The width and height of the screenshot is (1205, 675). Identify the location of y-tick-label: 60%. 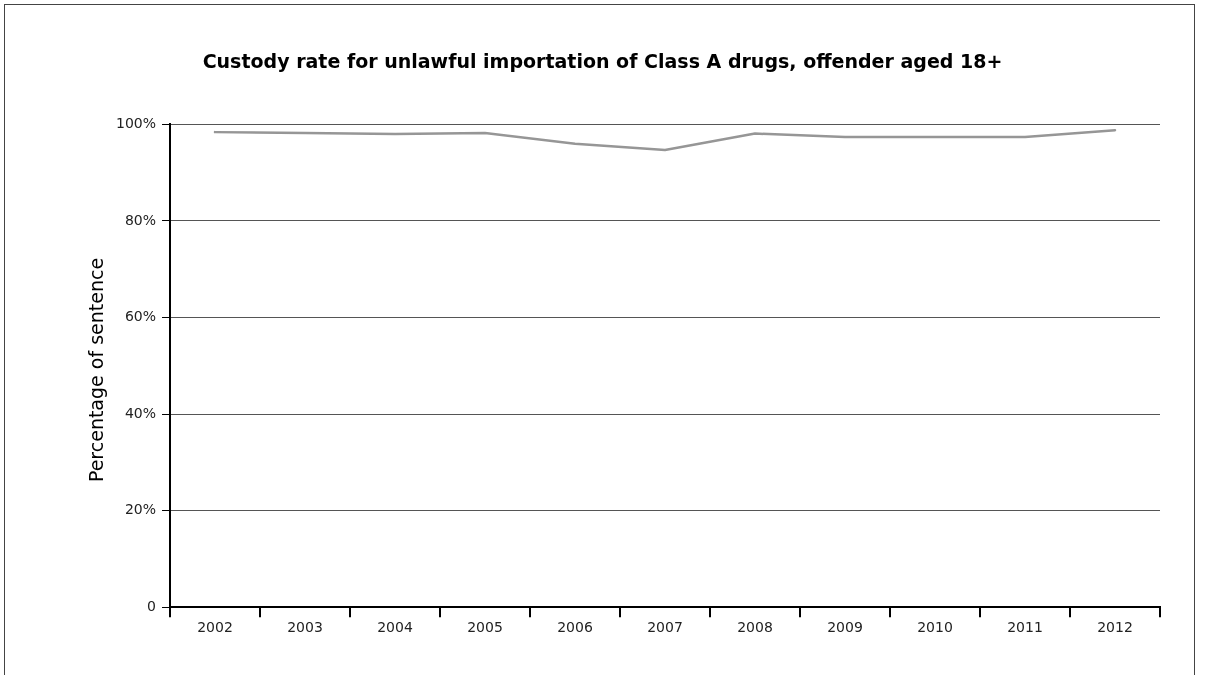
(140, 316).